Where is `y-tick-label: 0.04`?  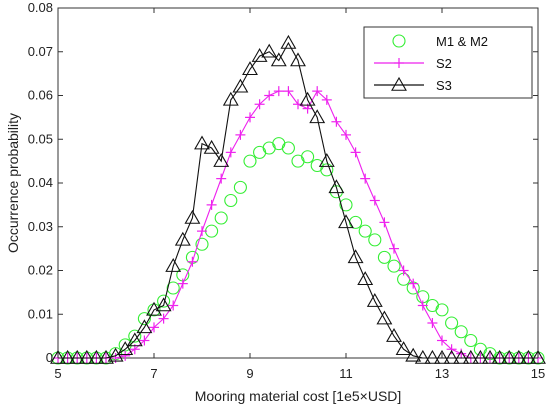
y-tick-label: 0.04 is located at coordinates (40, 182).